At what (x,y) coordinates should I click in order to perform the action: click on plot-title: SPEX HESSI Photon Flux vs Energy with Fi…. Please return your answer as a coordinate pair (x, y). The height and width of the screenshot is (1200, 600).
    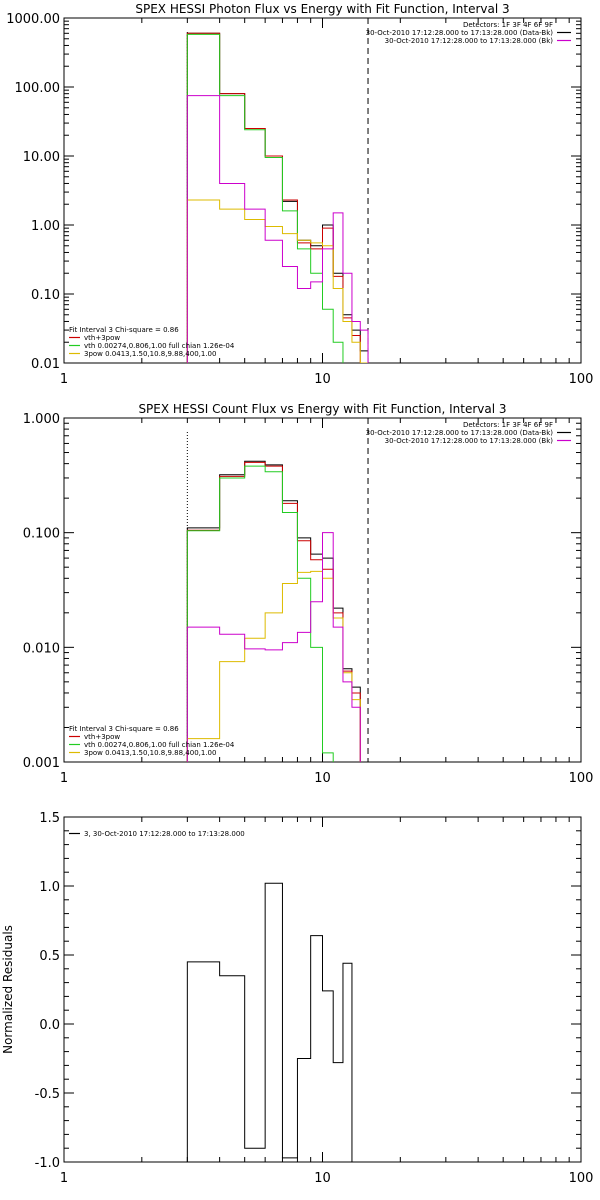
    Looking at the image, I should click on (322, 9).